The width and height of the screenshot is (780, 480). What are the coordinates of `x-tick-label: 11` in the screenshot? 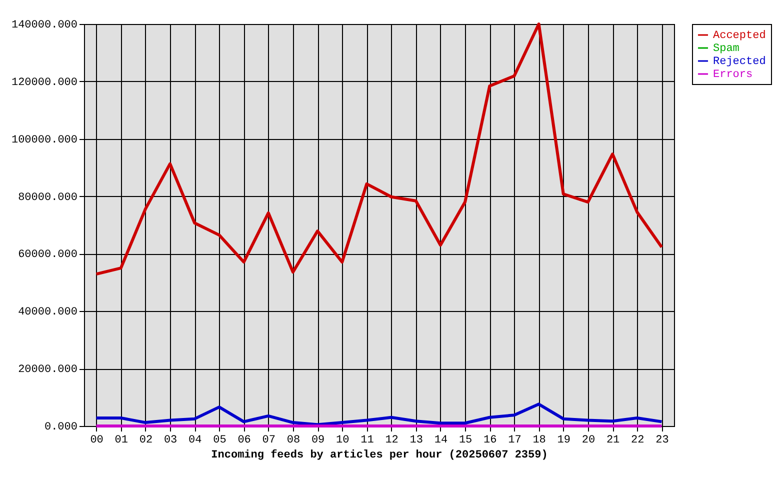 It's located at (367, 440).